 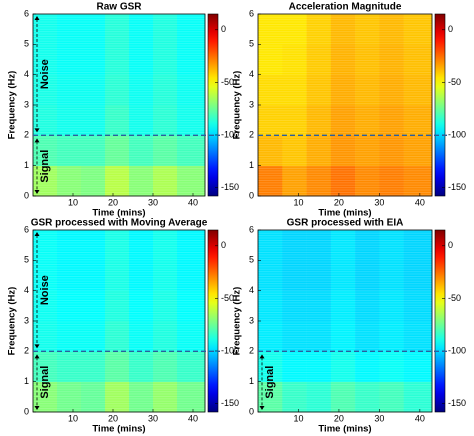 What do you see at coordinates (345, 223) in the screenshot?
I see `chart-title: GSR processed with EIA` at bounding box center [345, 223].